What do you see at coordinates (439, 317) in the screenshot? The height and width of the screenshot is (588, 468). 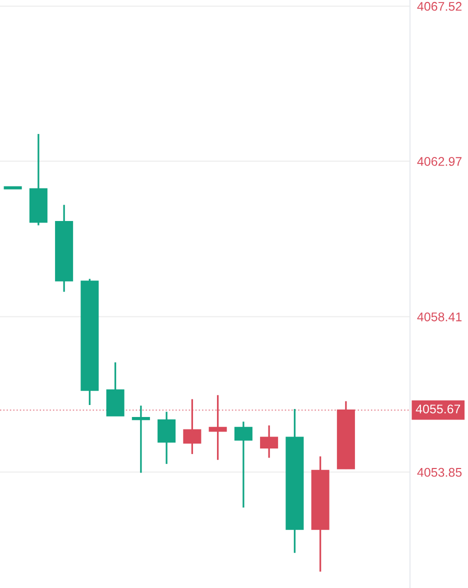 I see `y-tick-label: 4058.41` at bounding box center [439, 317].